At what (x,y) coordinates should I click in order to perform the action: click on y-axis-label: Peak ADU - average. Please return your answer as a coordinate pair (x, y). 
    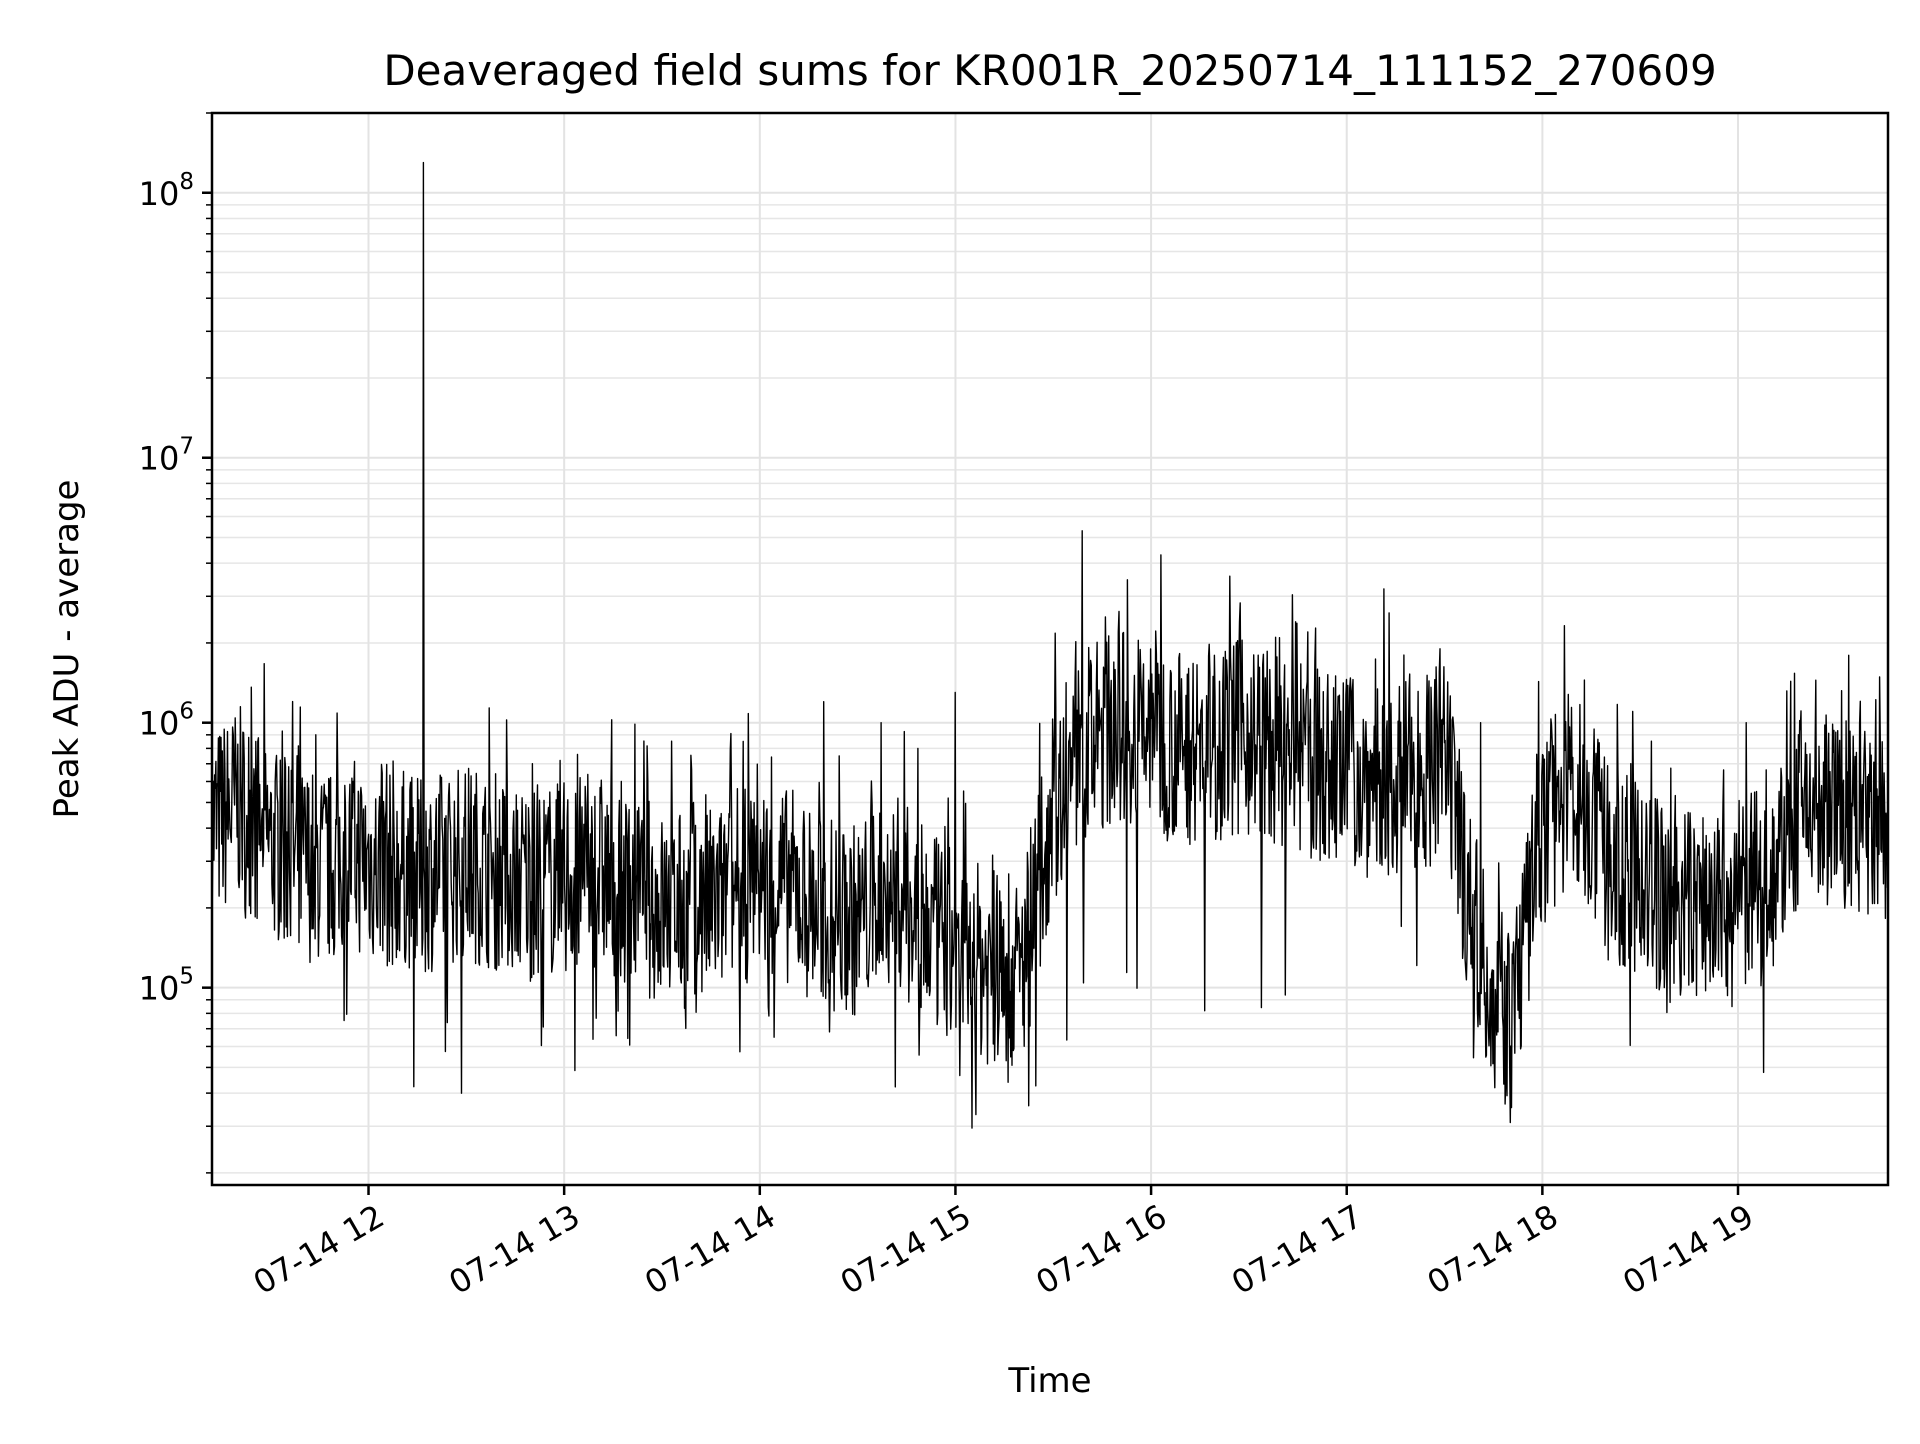
    Looking at the image, I should click on (67, 649).